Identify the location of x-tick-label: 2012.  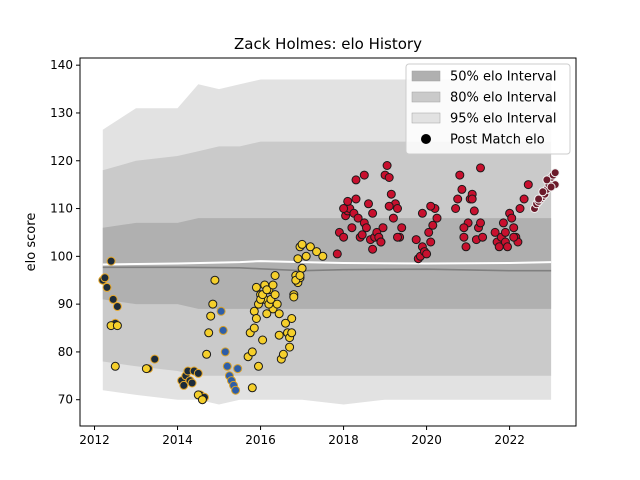
(94, 440).